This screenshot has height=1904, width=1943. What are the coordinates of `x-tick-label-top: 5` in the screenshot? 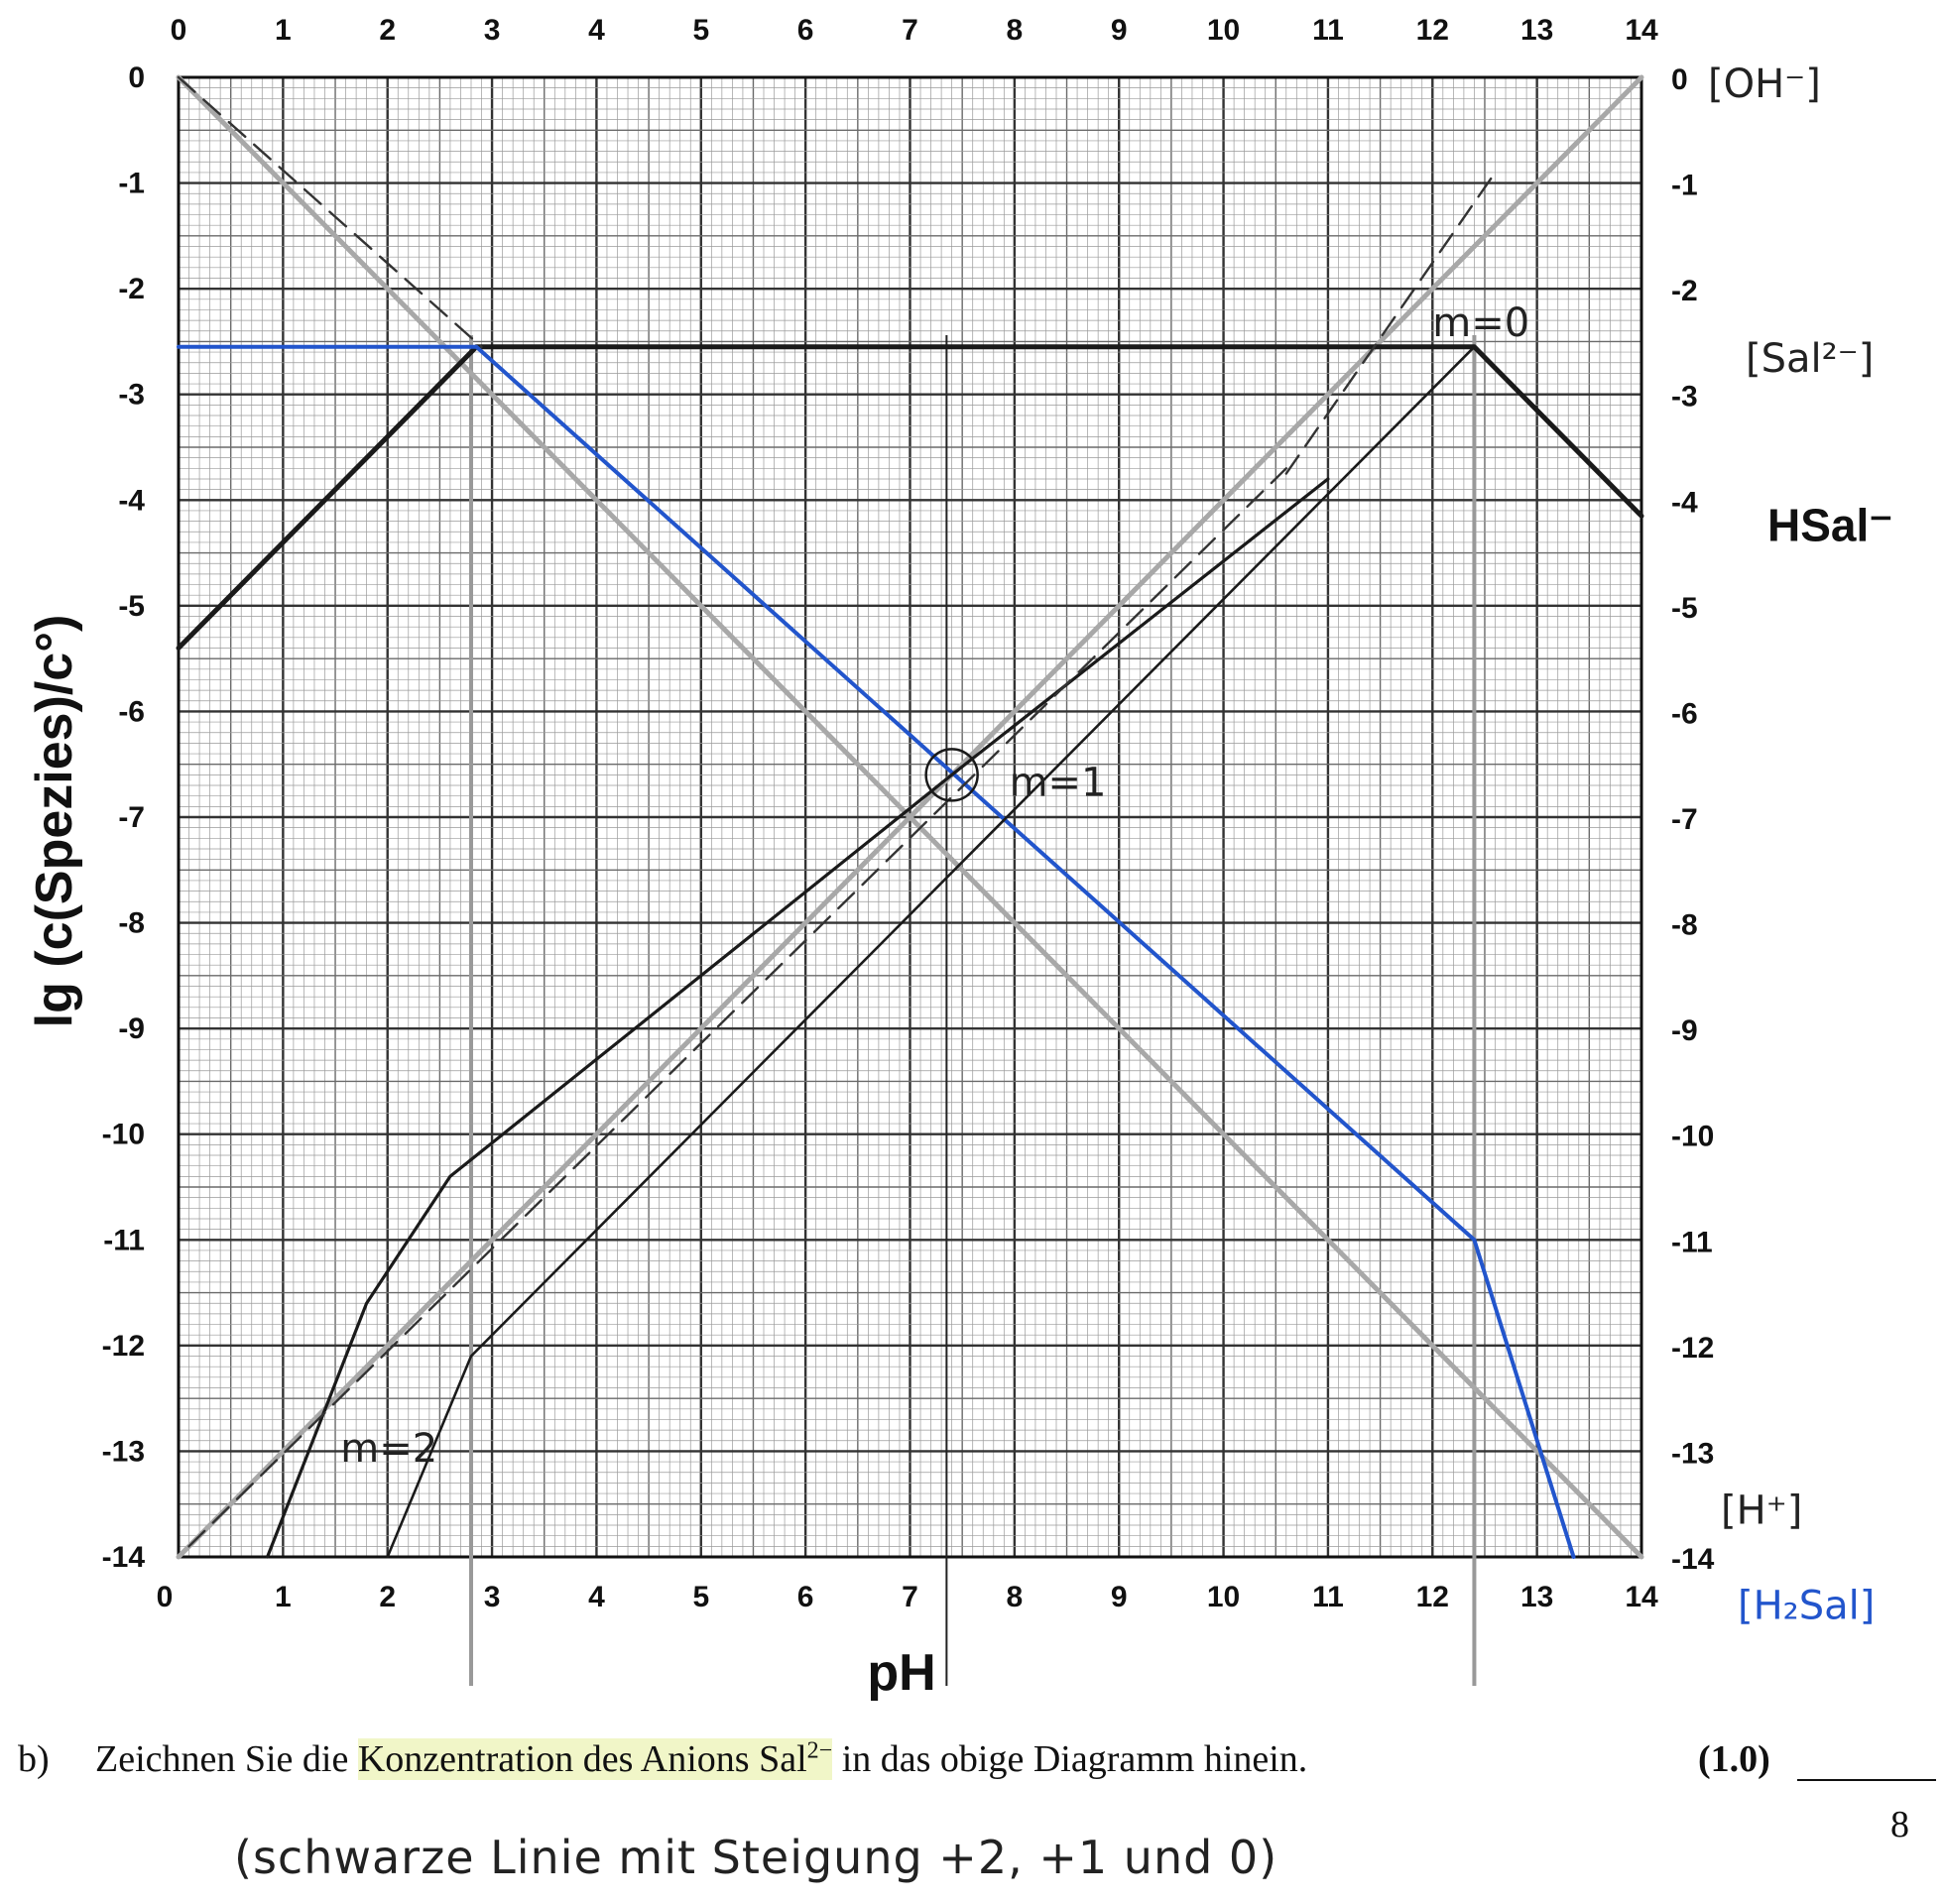 It's located at (701, 30).